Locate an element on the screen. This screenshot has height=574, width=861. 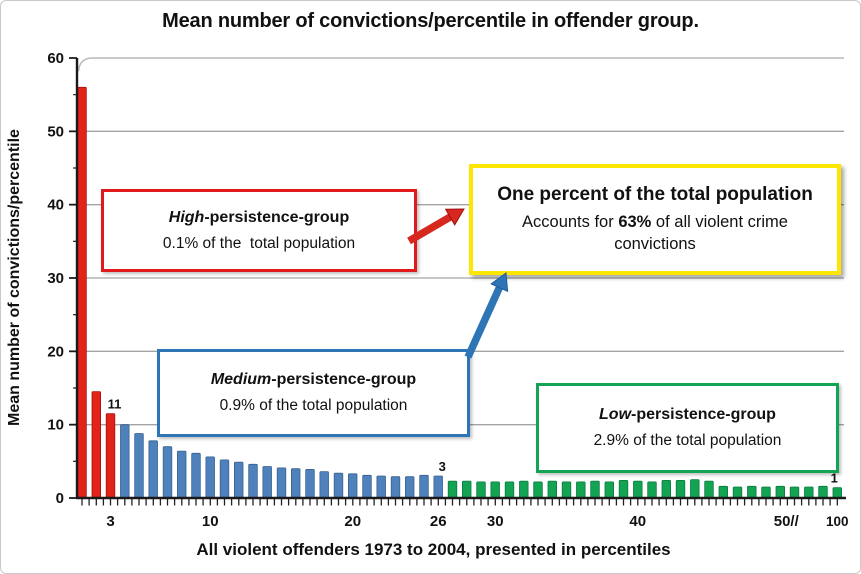
bar-value-label: 11 is located at coordinates (115, 404).